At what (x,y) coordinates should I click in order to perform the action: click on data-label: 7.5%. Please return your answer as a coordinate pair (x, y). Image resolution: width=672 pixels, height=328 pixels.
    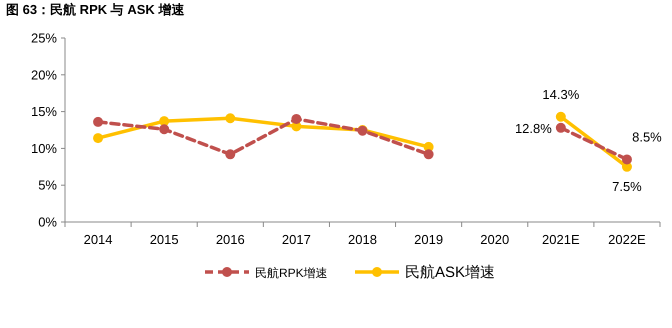
    Looking at the image, I should click on (627, 186).